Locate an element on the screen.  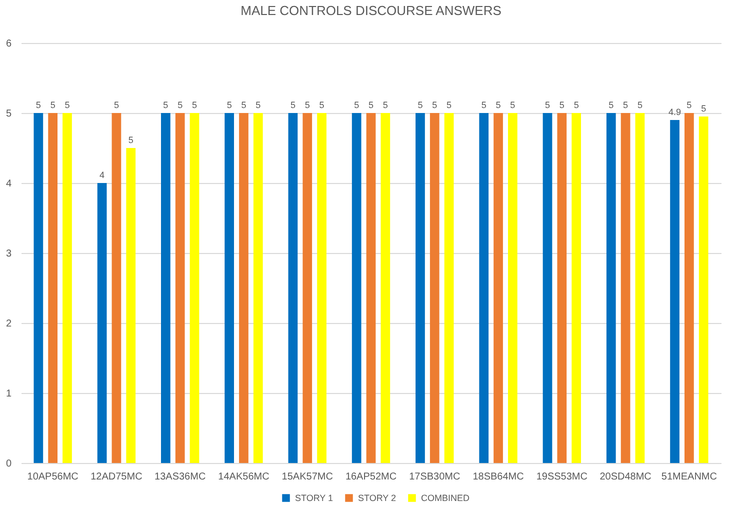
chart-title: MALE CONTROLS DISCOURSE ANSWERS is located at coordinates (371, 10).